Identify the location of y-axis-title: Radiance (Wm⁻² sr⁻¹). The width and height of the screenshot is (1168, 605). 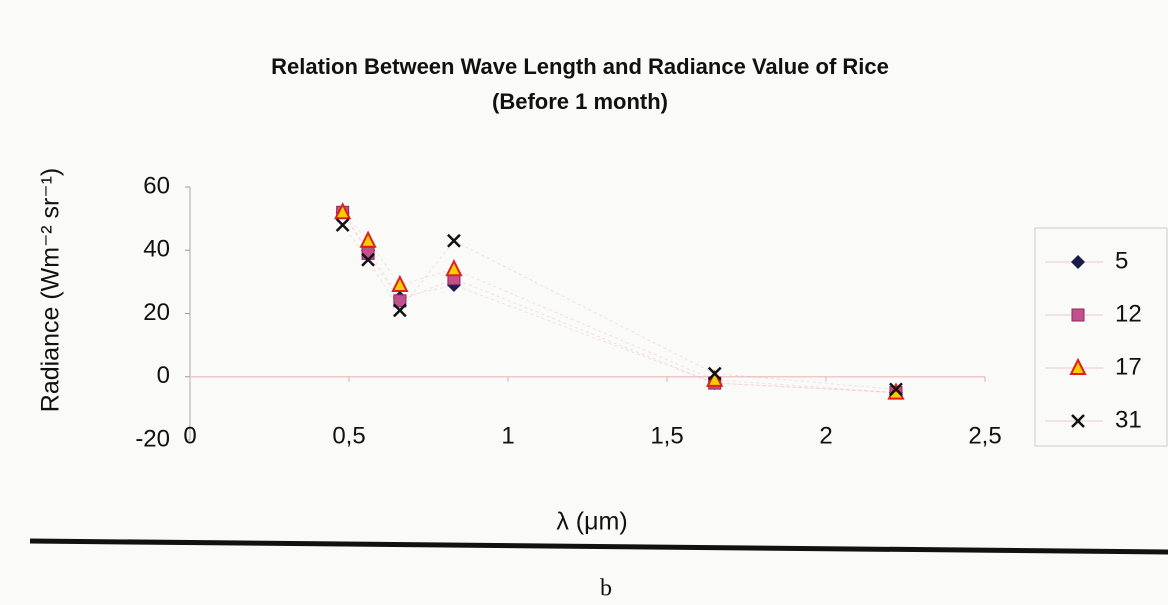
(51, 290).